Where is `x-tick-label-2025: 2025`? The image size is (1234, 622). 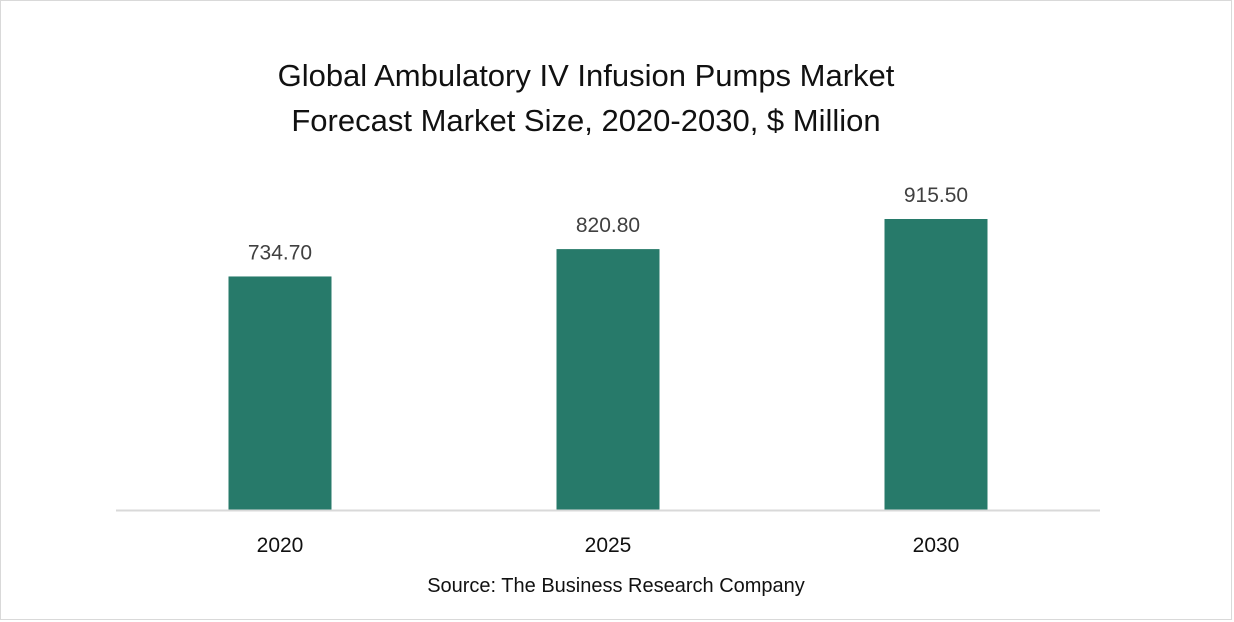 x-tick-label-2025: 2025 is located at coordinates (608, 545).